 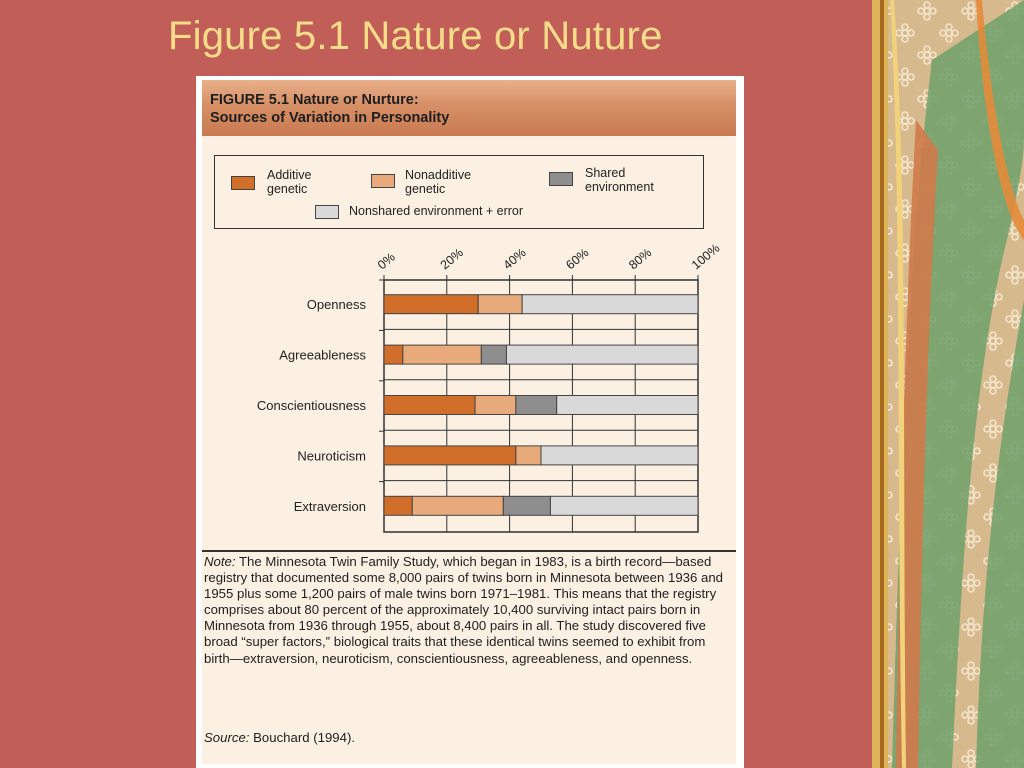 I want to click on note-divider, so click(x=469, y=551).